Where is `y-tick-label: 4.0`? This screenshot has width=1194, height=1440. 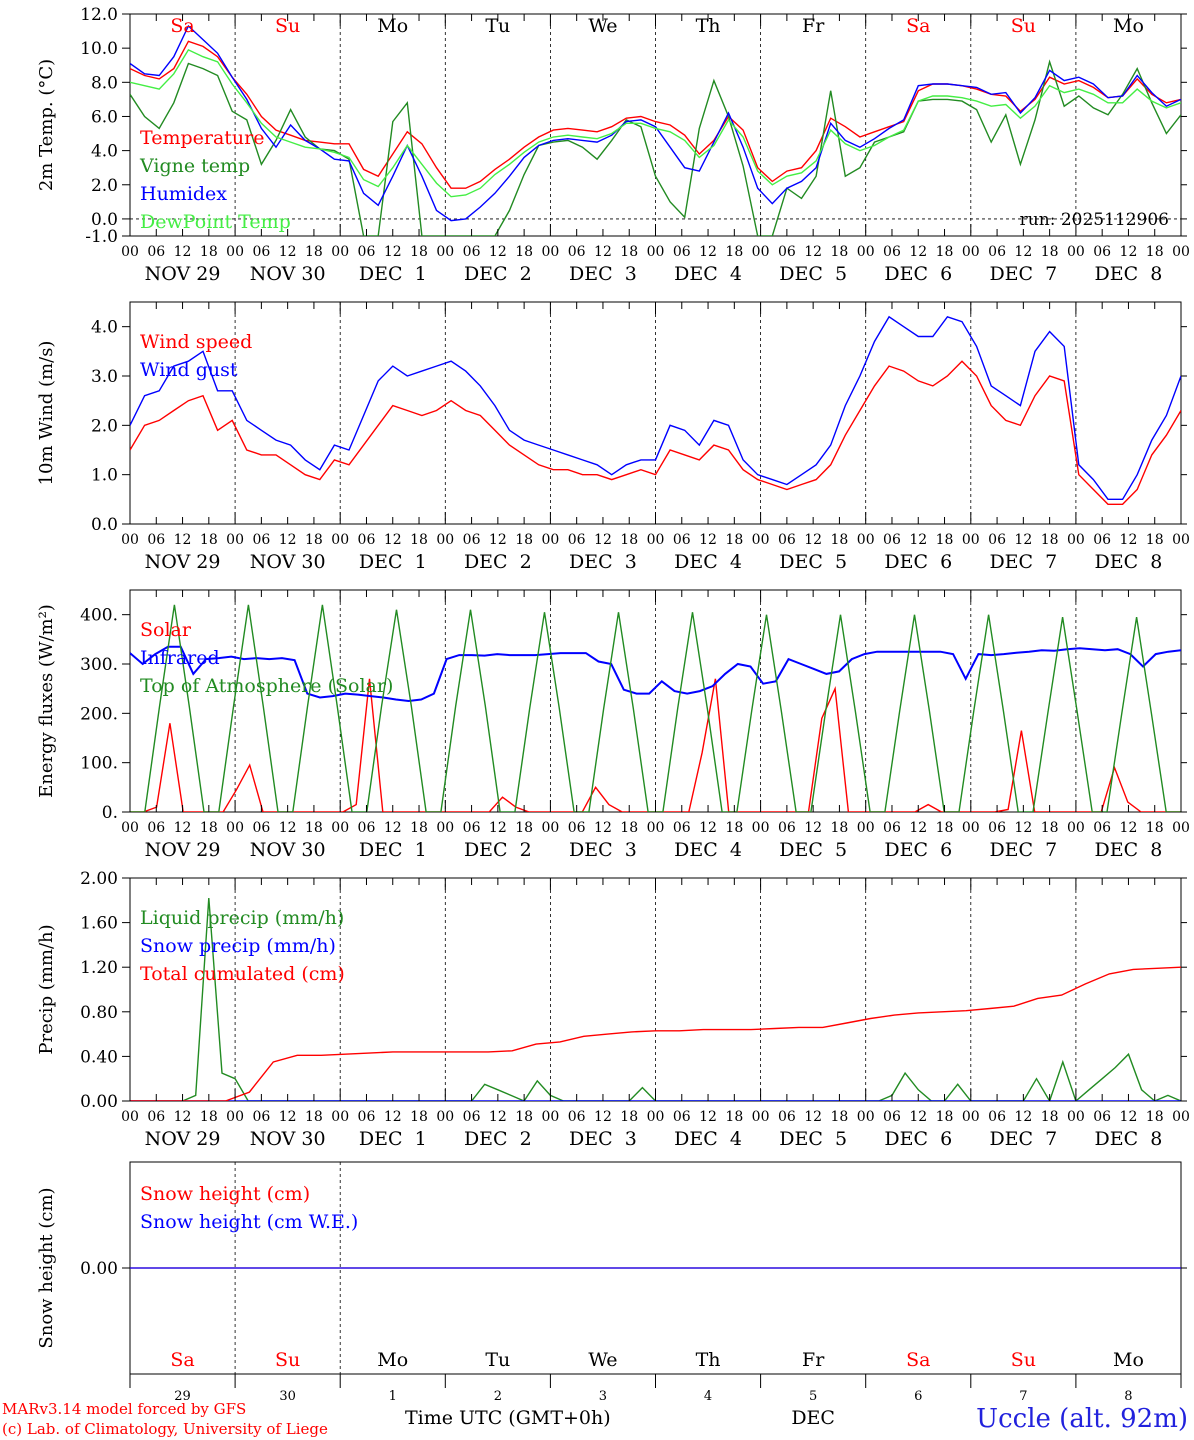
y-tick-label: 4.0 is located at coordinates (104, 152).